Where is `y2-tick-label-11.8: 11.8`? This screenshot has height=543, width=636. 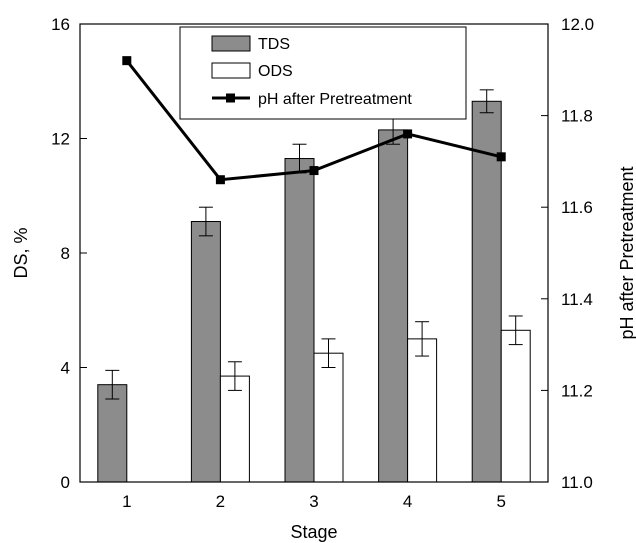
y2-tick-label-11.8: 11.8 is located at coordinates (577, 116).